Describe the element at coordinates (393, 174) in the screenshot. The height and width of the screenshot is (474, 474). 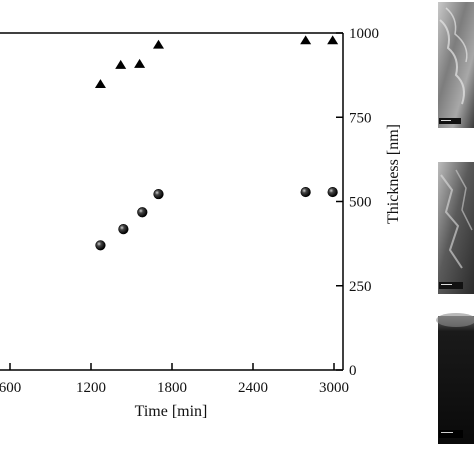
I see `y-axis-title-right: Thickness [nm]` at that location.